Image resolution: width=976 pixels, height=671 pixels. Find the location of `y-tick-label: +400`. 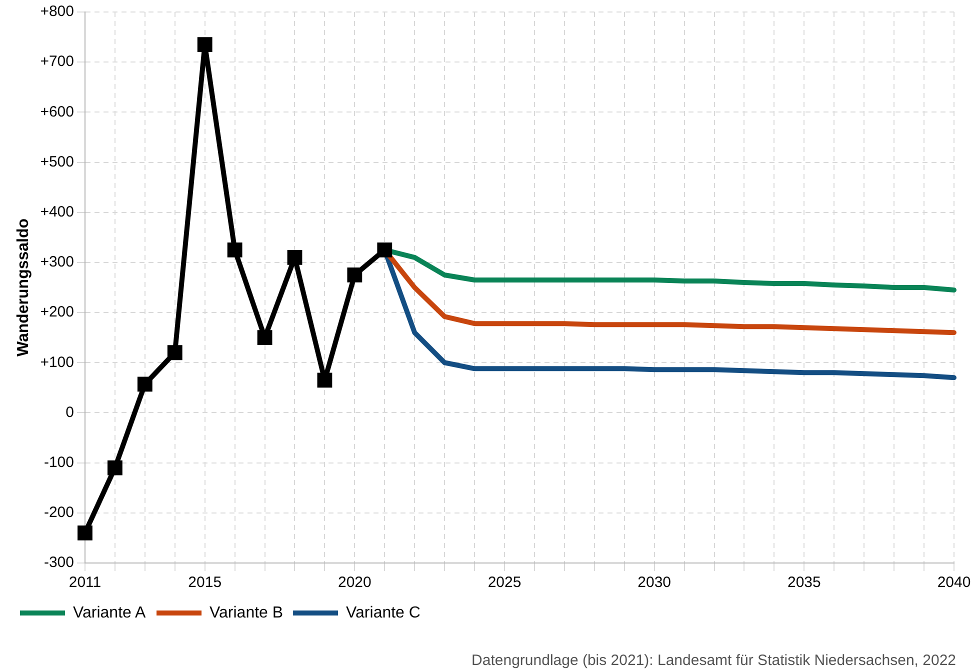

y-tick-label: +400 is located at coordinates (57, 212).